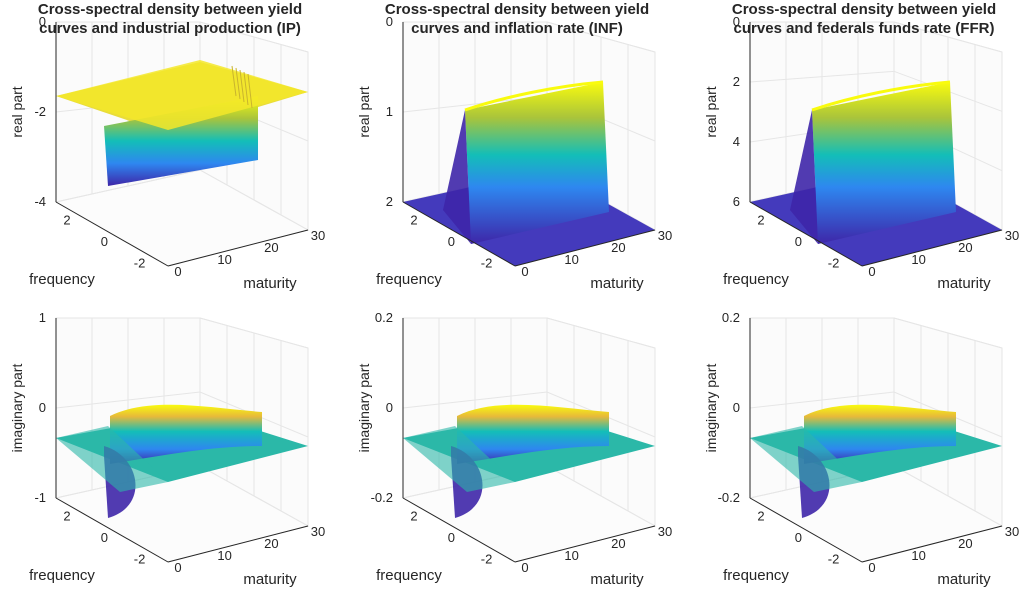 This screenshot has height=592, width=1031. What do you see at coordinates (40, 497) in the screenshot?
I see `z-tick-label: -1` at bounding box center [40, 497].